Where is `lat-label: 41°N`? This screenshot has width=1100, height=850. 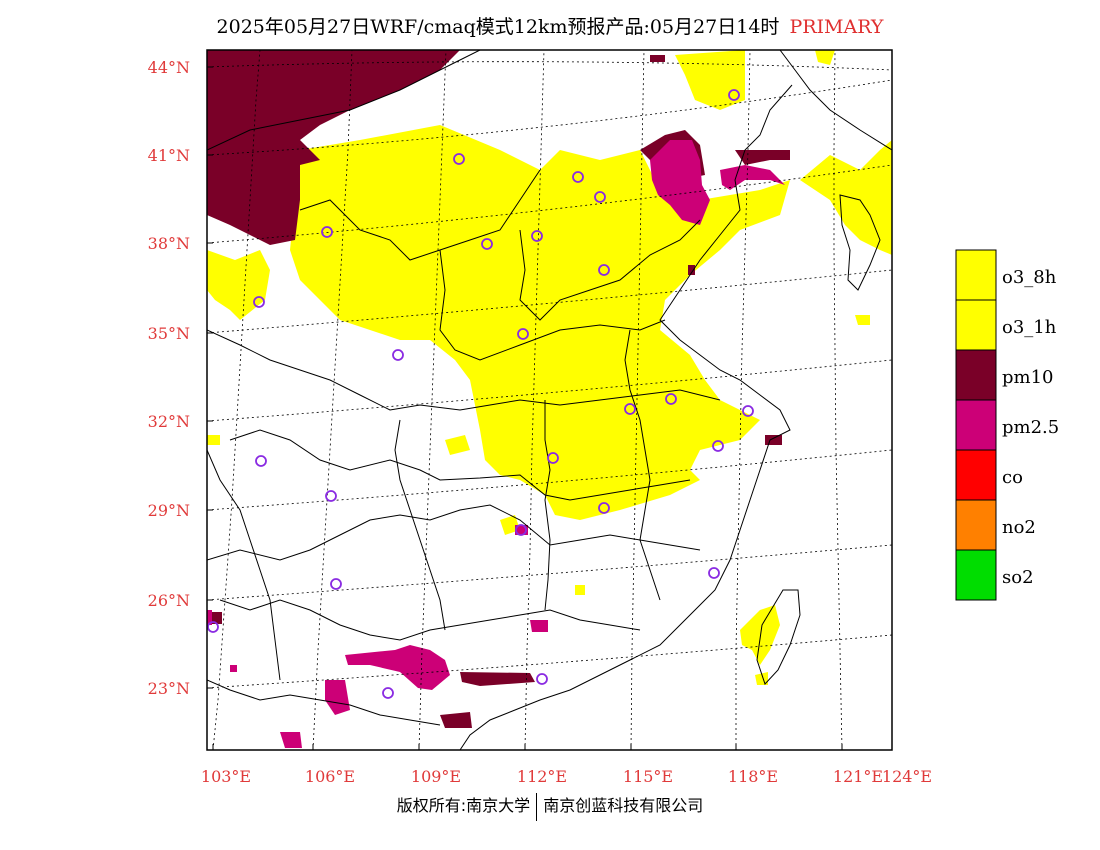 lat-label: 41°N is located at coordinates (169, 155).